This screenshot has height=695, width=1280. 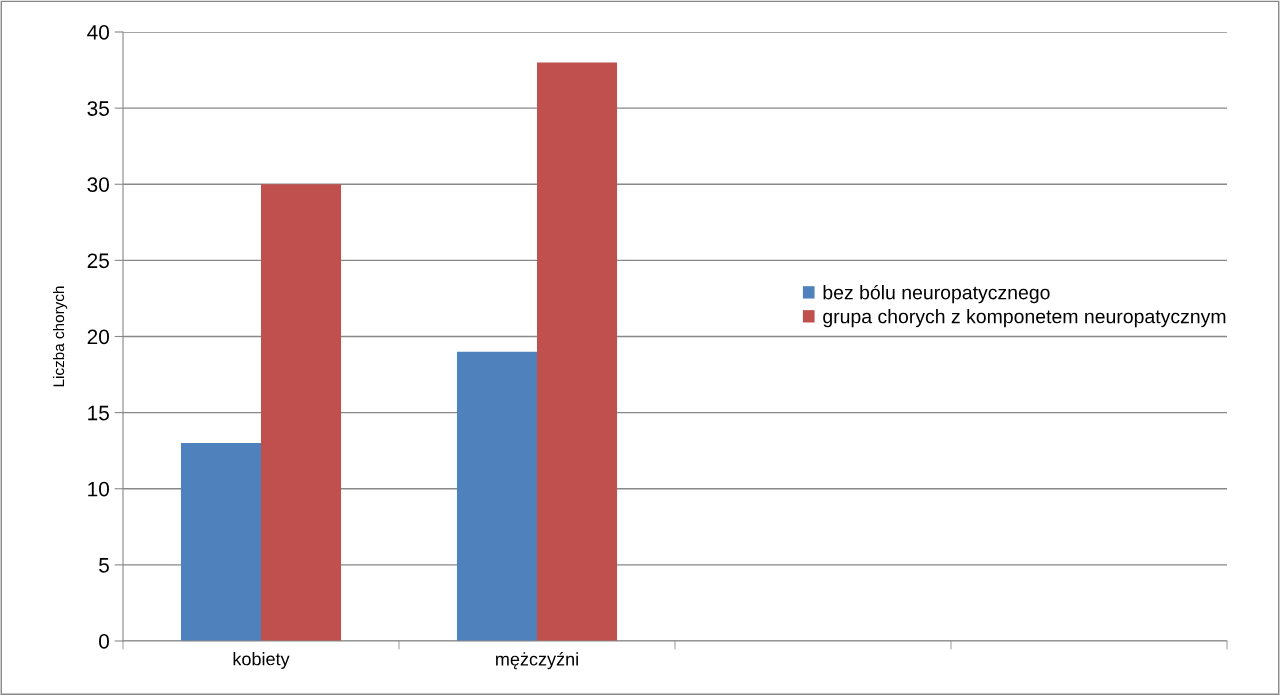 I want to click on y-tick-label: 20, so click(x=98, y=337).